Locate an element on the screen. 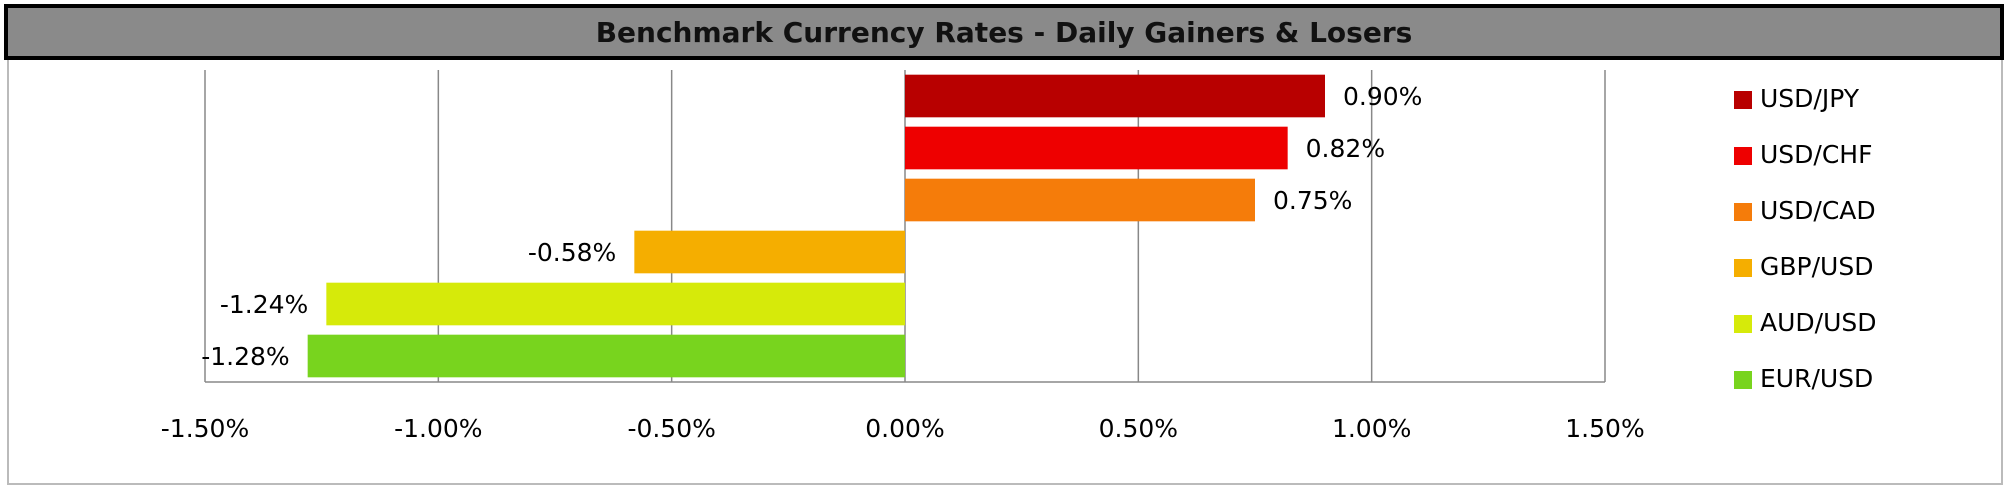 The image size is (2010, 486). legend-label: EUR/USD is located at coordinates (1816, 378).